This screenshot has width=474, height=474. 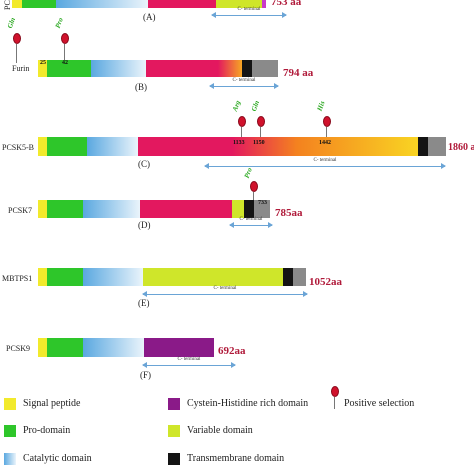 What do you see at coordinates (144, 225) in the screenshot?
I see `panel-letter: (D)` at bounding box center [144, 225].